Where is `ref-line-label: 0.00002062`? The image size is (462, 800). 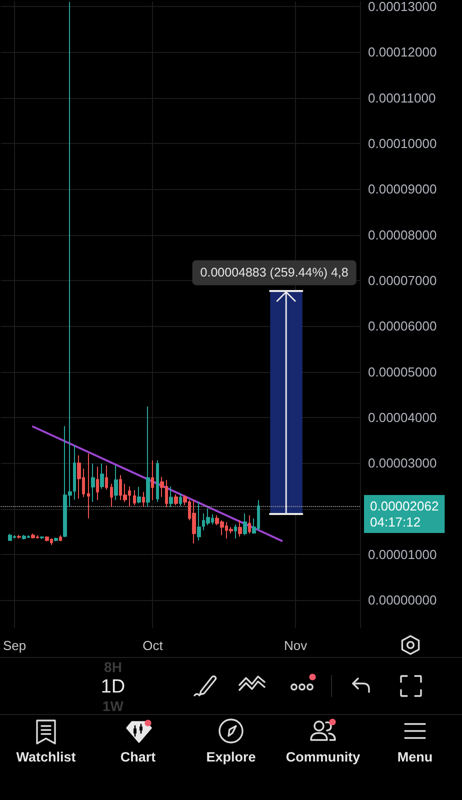 ref-line-label: 0.00002062 is located at coordinates (404, 506).